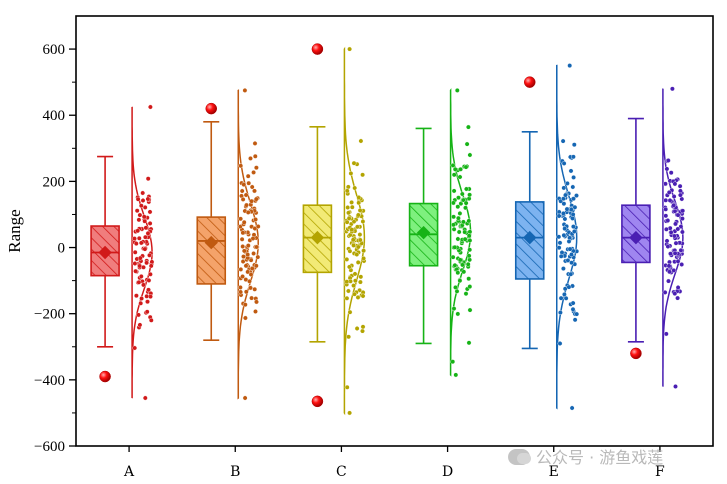  What do you see at coordinates (54, 50) in the screenshot?
I see `y-tick-label: 600` at bounding box center [54, 50].